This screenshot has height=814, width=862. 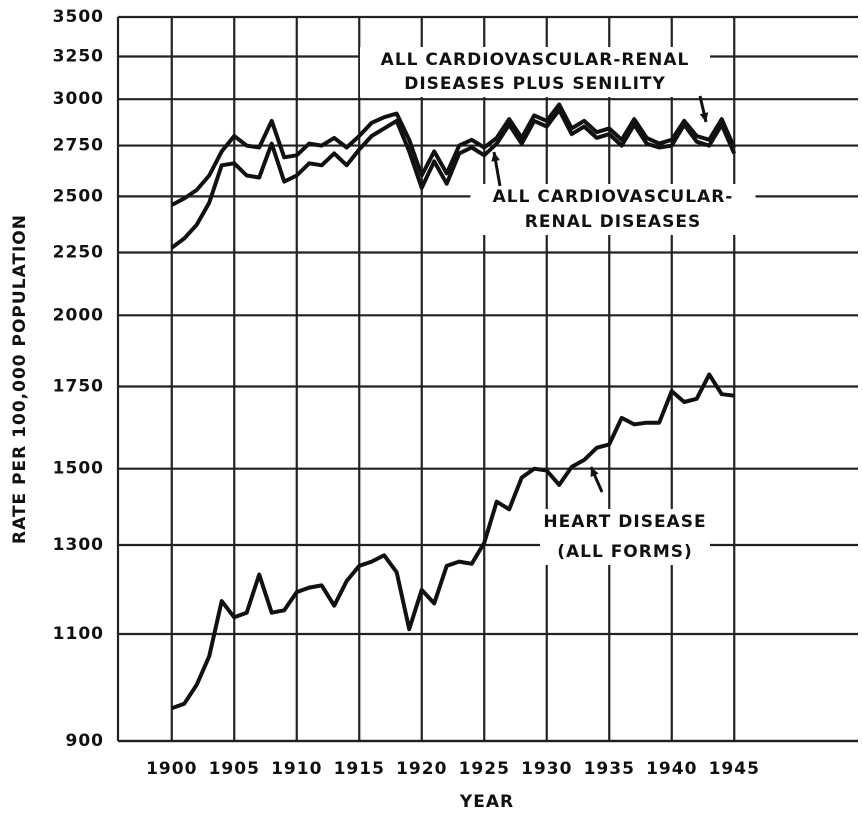 I want to click on y-tick-label: 3500, so click(x=78, y=17).